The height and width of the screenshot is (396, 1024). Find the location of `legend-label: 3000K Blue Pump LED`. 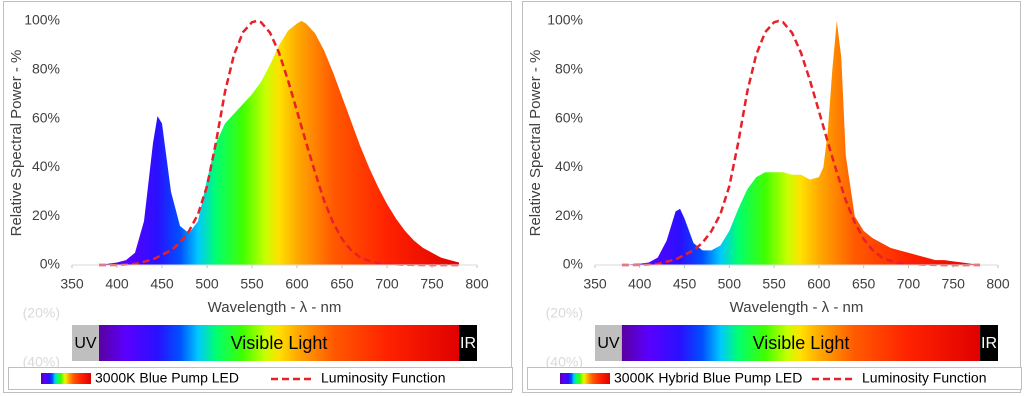

legend-label: 3000K Blue Pump LED is located at coordinates (167, 378).